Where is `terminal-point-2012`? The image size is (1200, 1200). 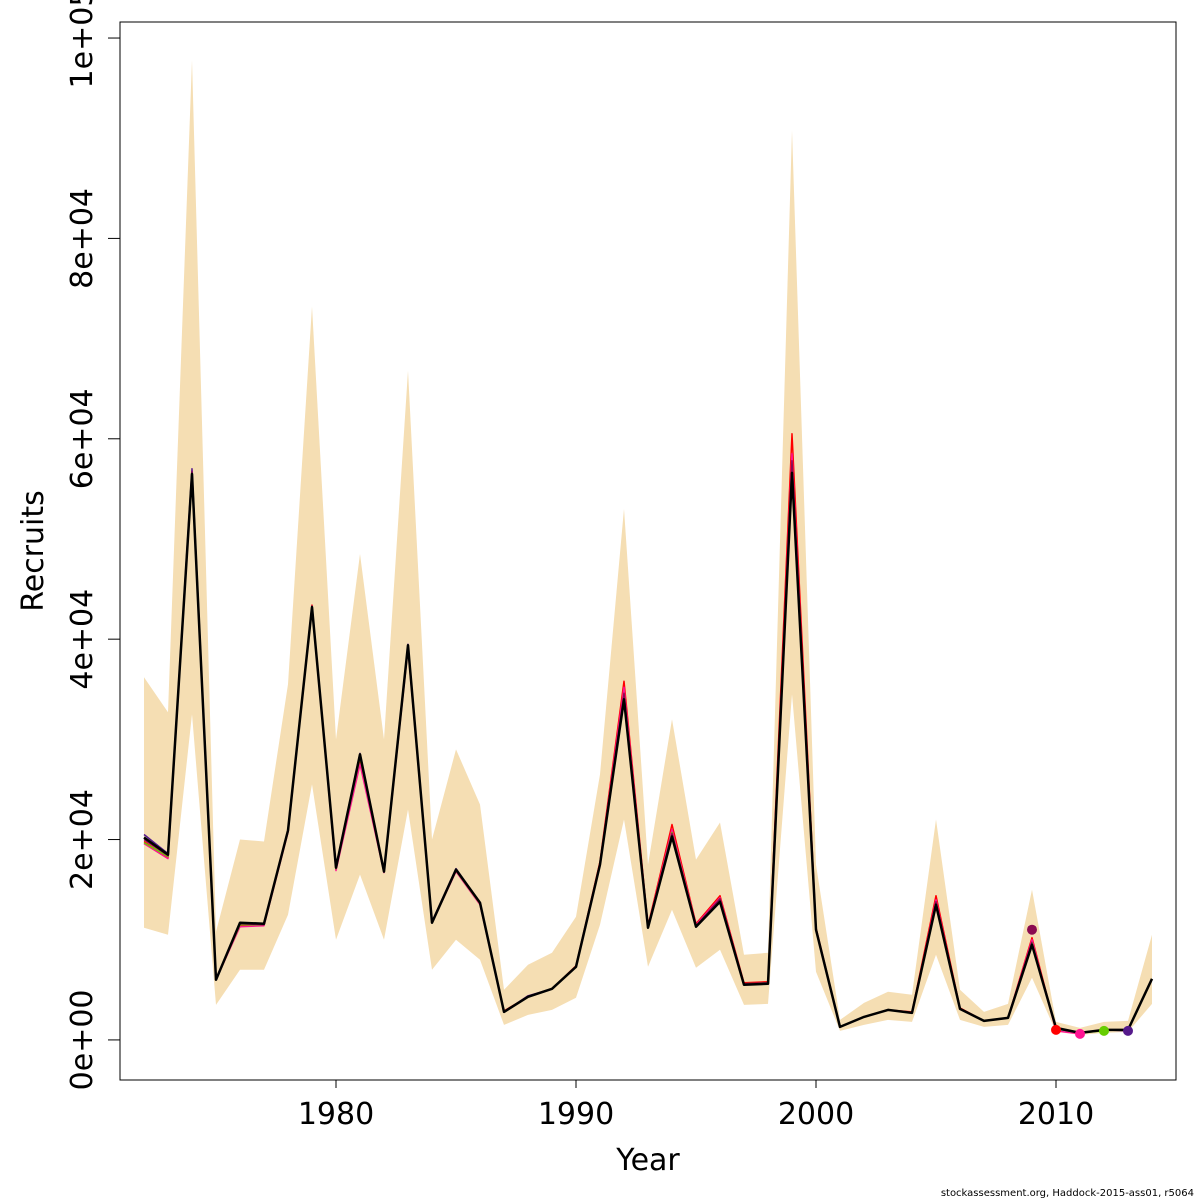 terminal-point-2012 is located at coordinates (1104, 1030).